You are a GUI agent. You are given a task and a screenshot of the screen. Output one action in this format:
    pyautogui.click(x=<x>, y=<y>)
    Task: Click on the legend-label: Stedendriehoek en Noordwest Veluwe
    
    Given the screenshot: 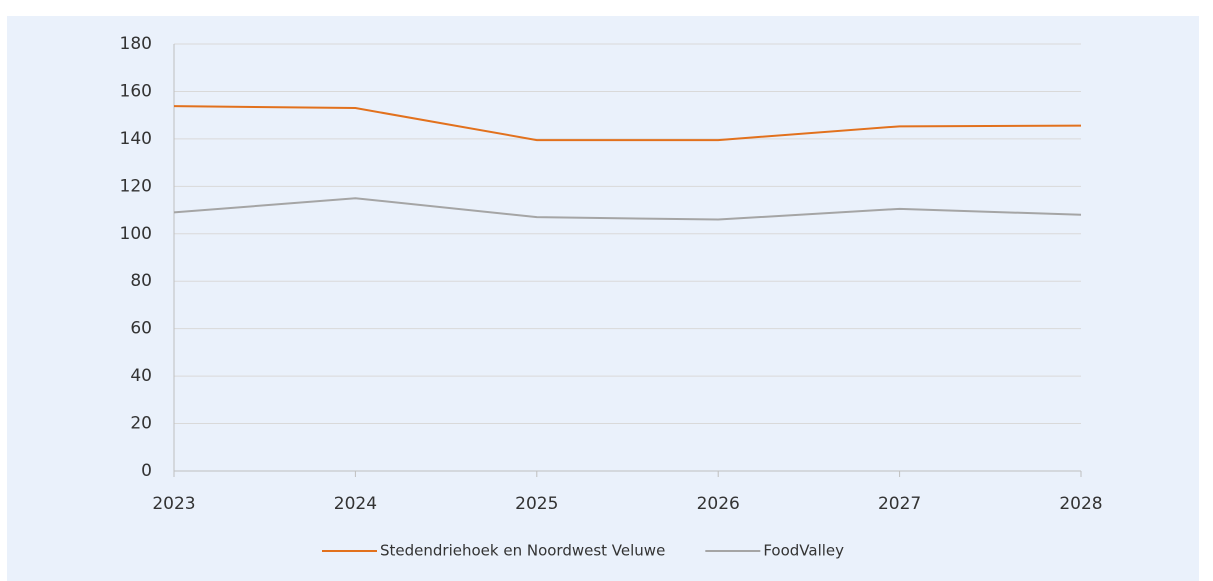 What is the action you would take?
    pyautogui.click(x=522, y=551)
    